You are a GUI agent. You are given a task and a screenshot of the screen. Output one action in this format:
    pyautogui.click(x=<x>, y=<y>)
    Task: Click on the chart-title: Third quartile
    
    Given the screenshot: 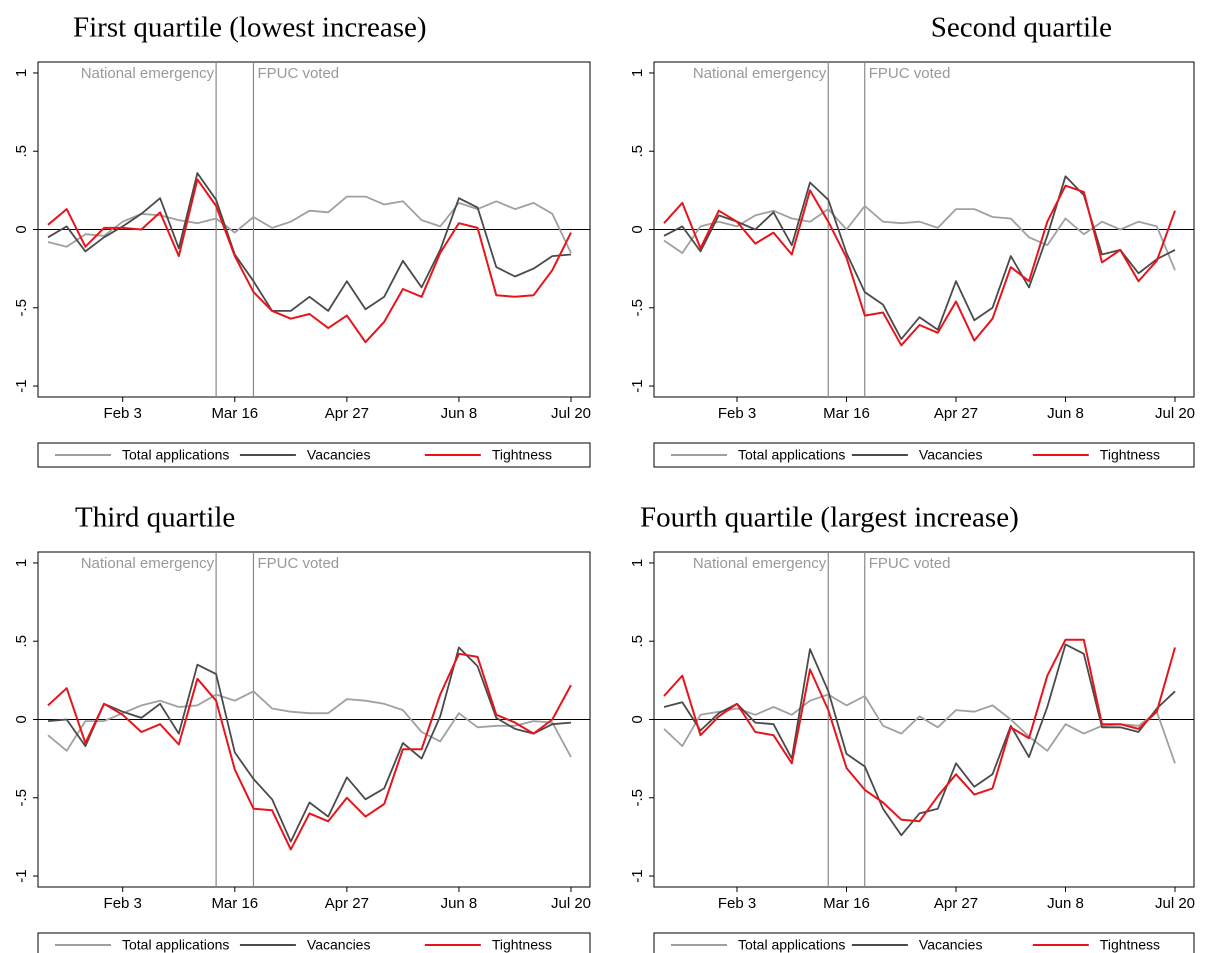 What is the action you would take?
    pyautogui.click(x=155, y=518)
    